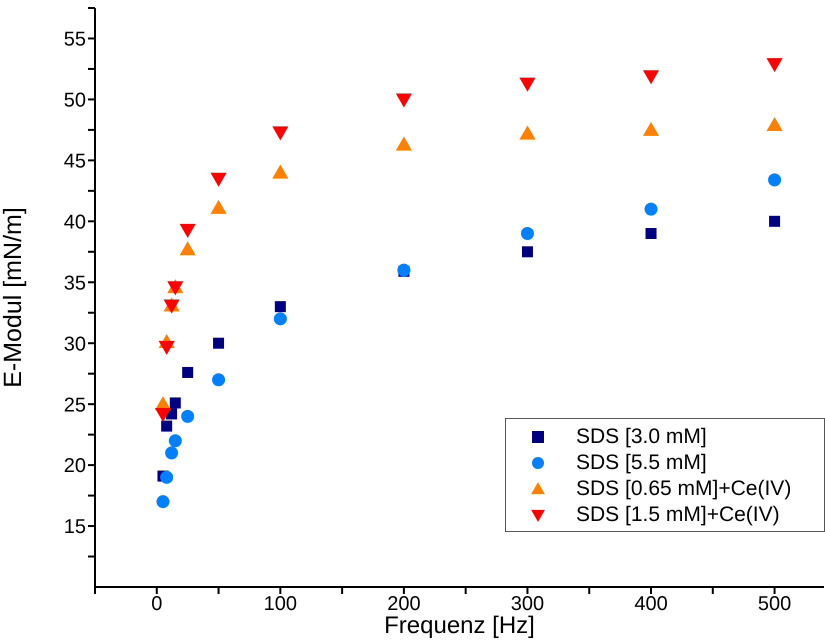  What do you see at coordinates (678, 515) in the screenshot?
I see `legend-label: SDS [1.5 mM]+Ce(IV)` at bounding box center [678, 515].